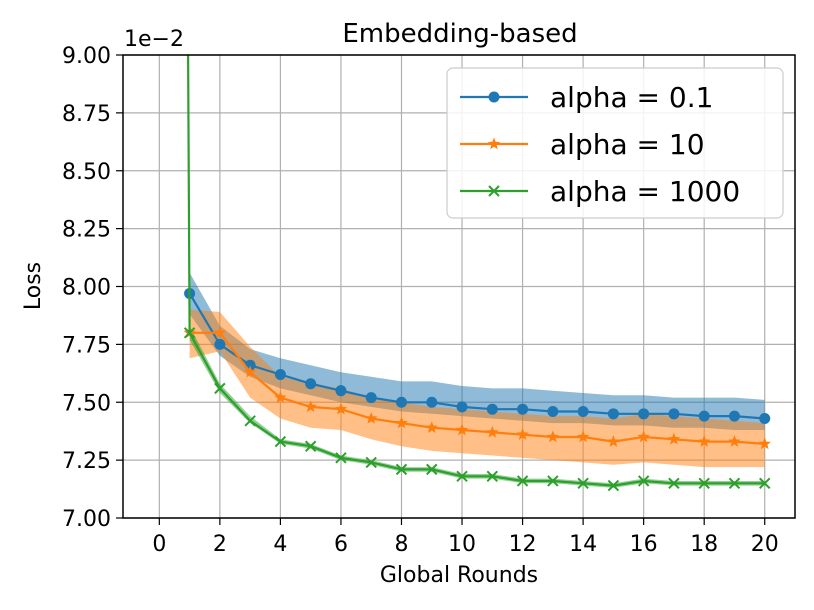 This screenshot has width=814, height=610. I want to click on y-tick-label: 9.00, so click(86, 56).